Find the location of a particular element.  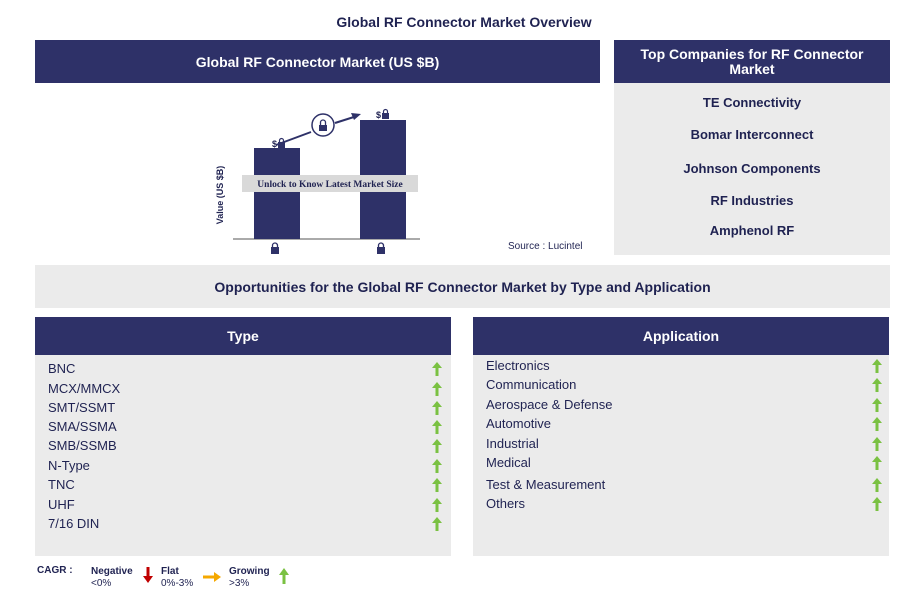

legend-growing-range: >3% is located at coordinates (239, 583).